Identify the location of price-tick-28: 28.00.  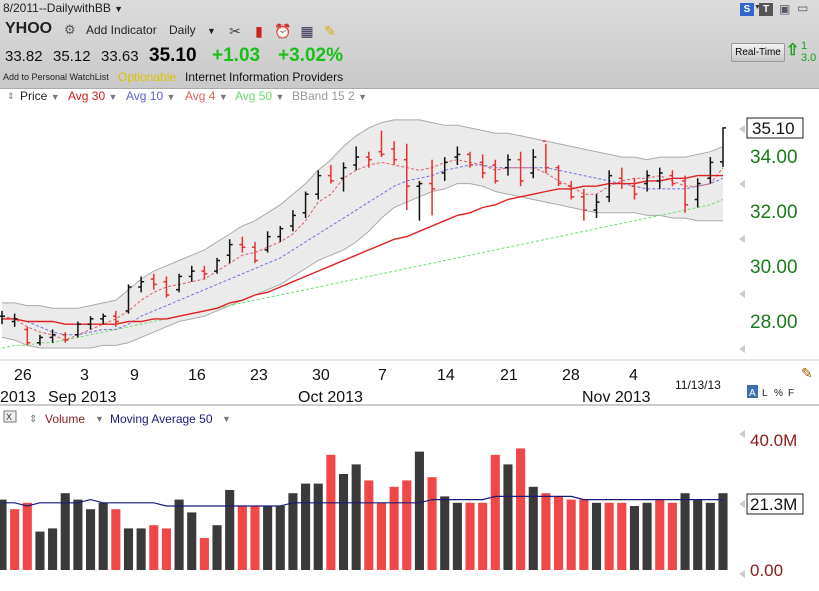
(774, 322).